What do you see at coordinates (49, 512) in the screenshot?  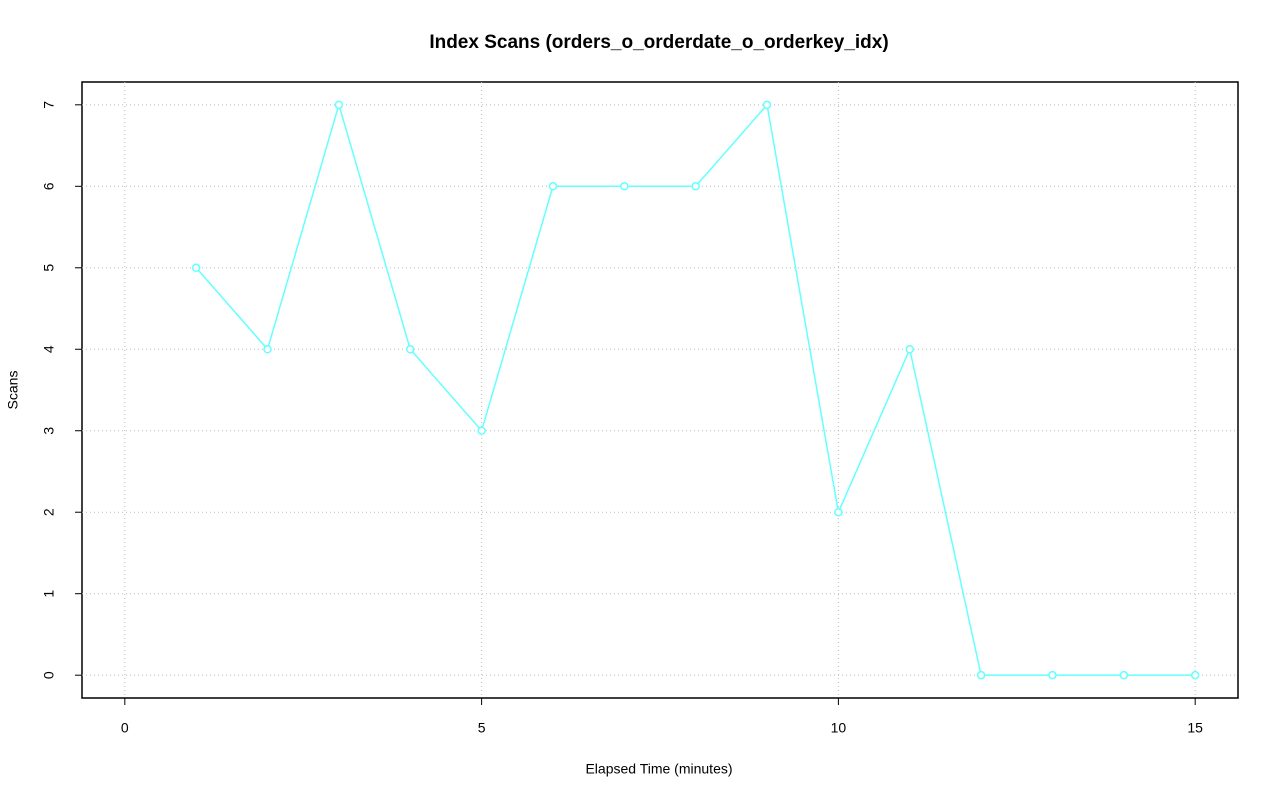 I see `y-tick-label: 2` at bounding box center [49, 512].